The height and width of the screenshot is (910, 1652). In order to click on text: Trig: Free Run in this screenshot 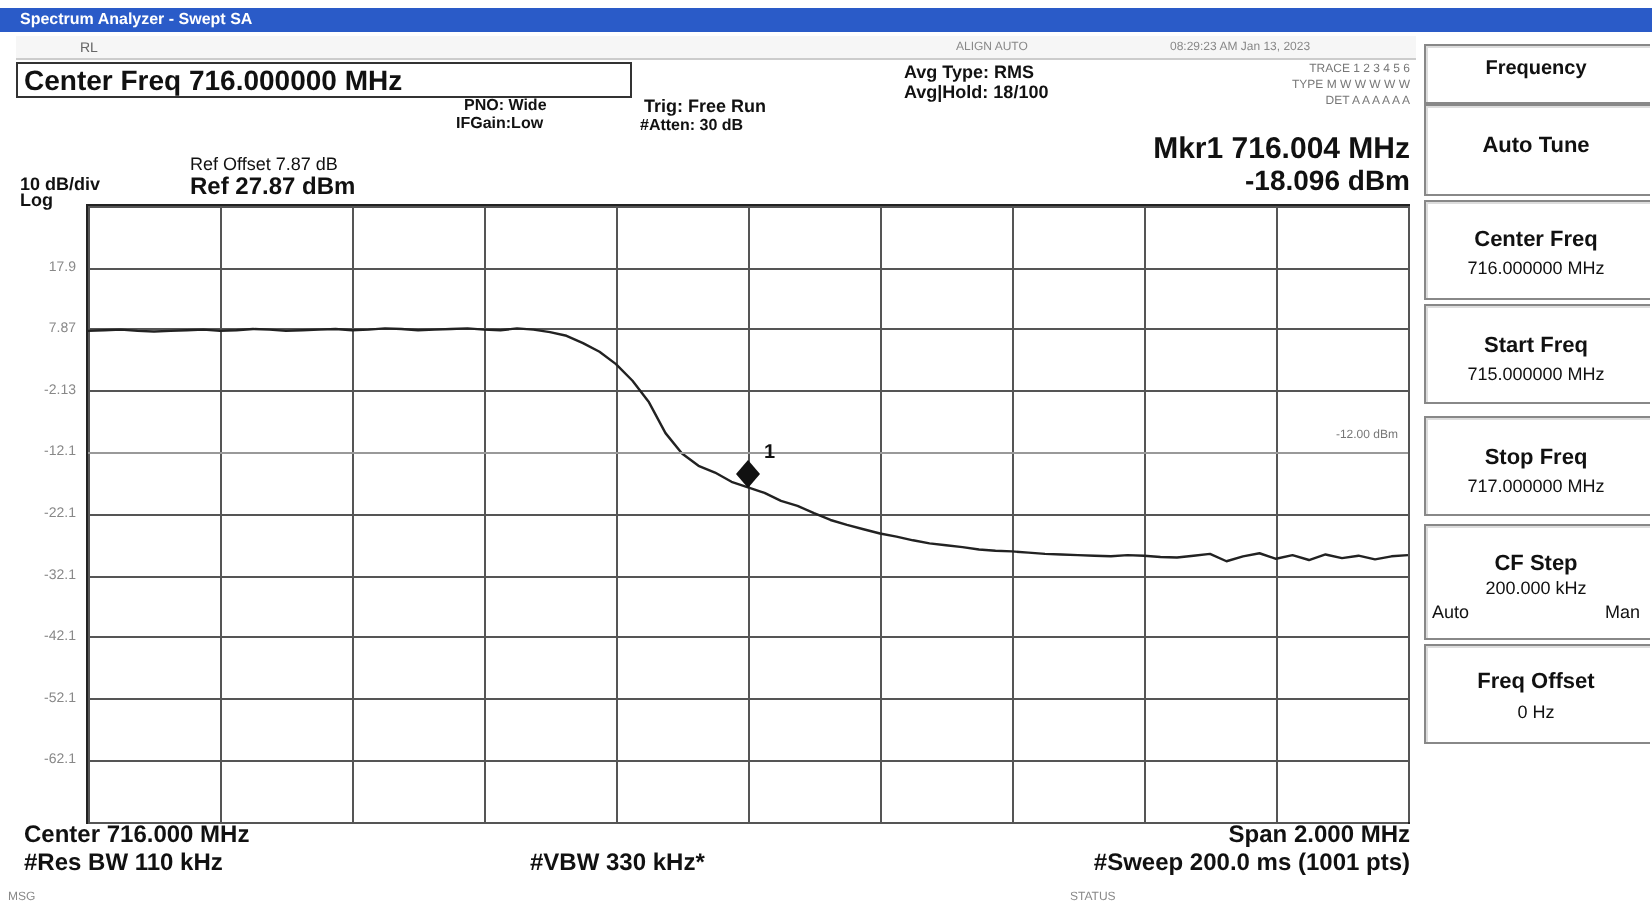, I will do `click(705, 106)`.